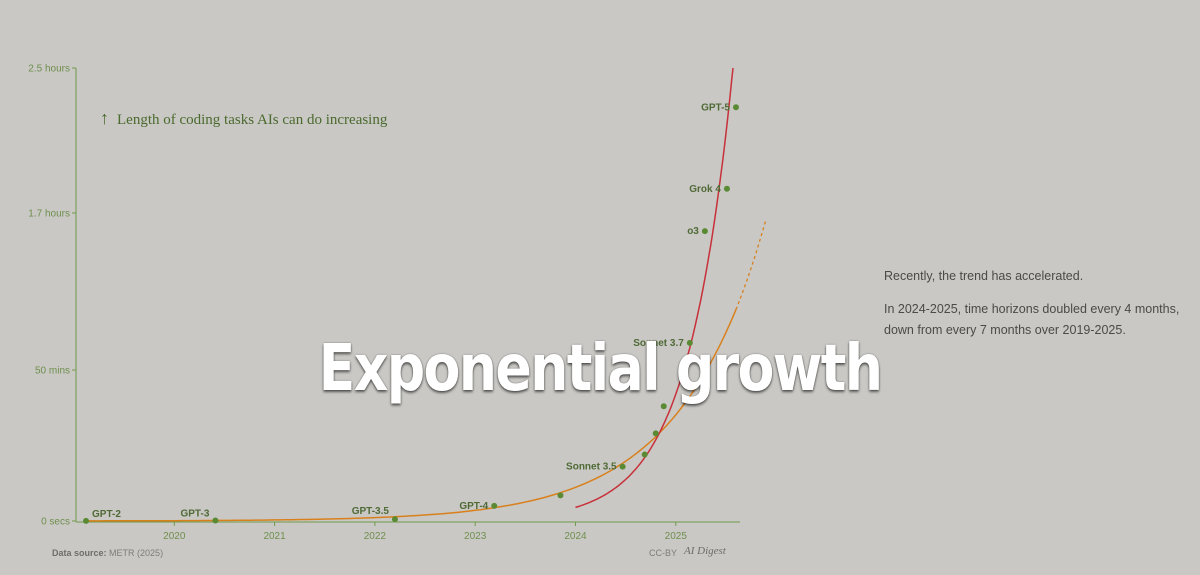 The image size is (1200, 575). Describe the element at coordinates (715, 107) in the screenshot. I see `data-point-label: GPT-5` at that location.